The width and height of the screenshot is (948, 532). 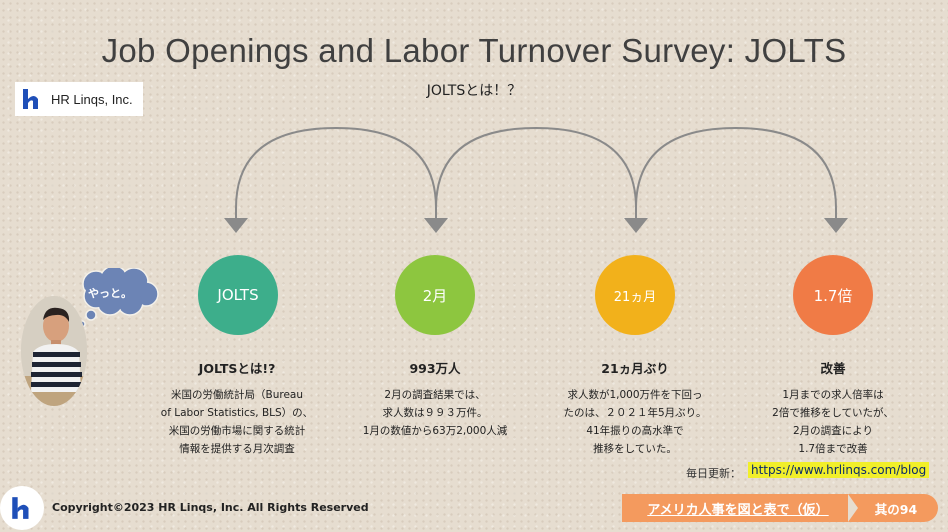 I want to click on step-circle-jolts: JOLTS, so click(x=238, y=295).